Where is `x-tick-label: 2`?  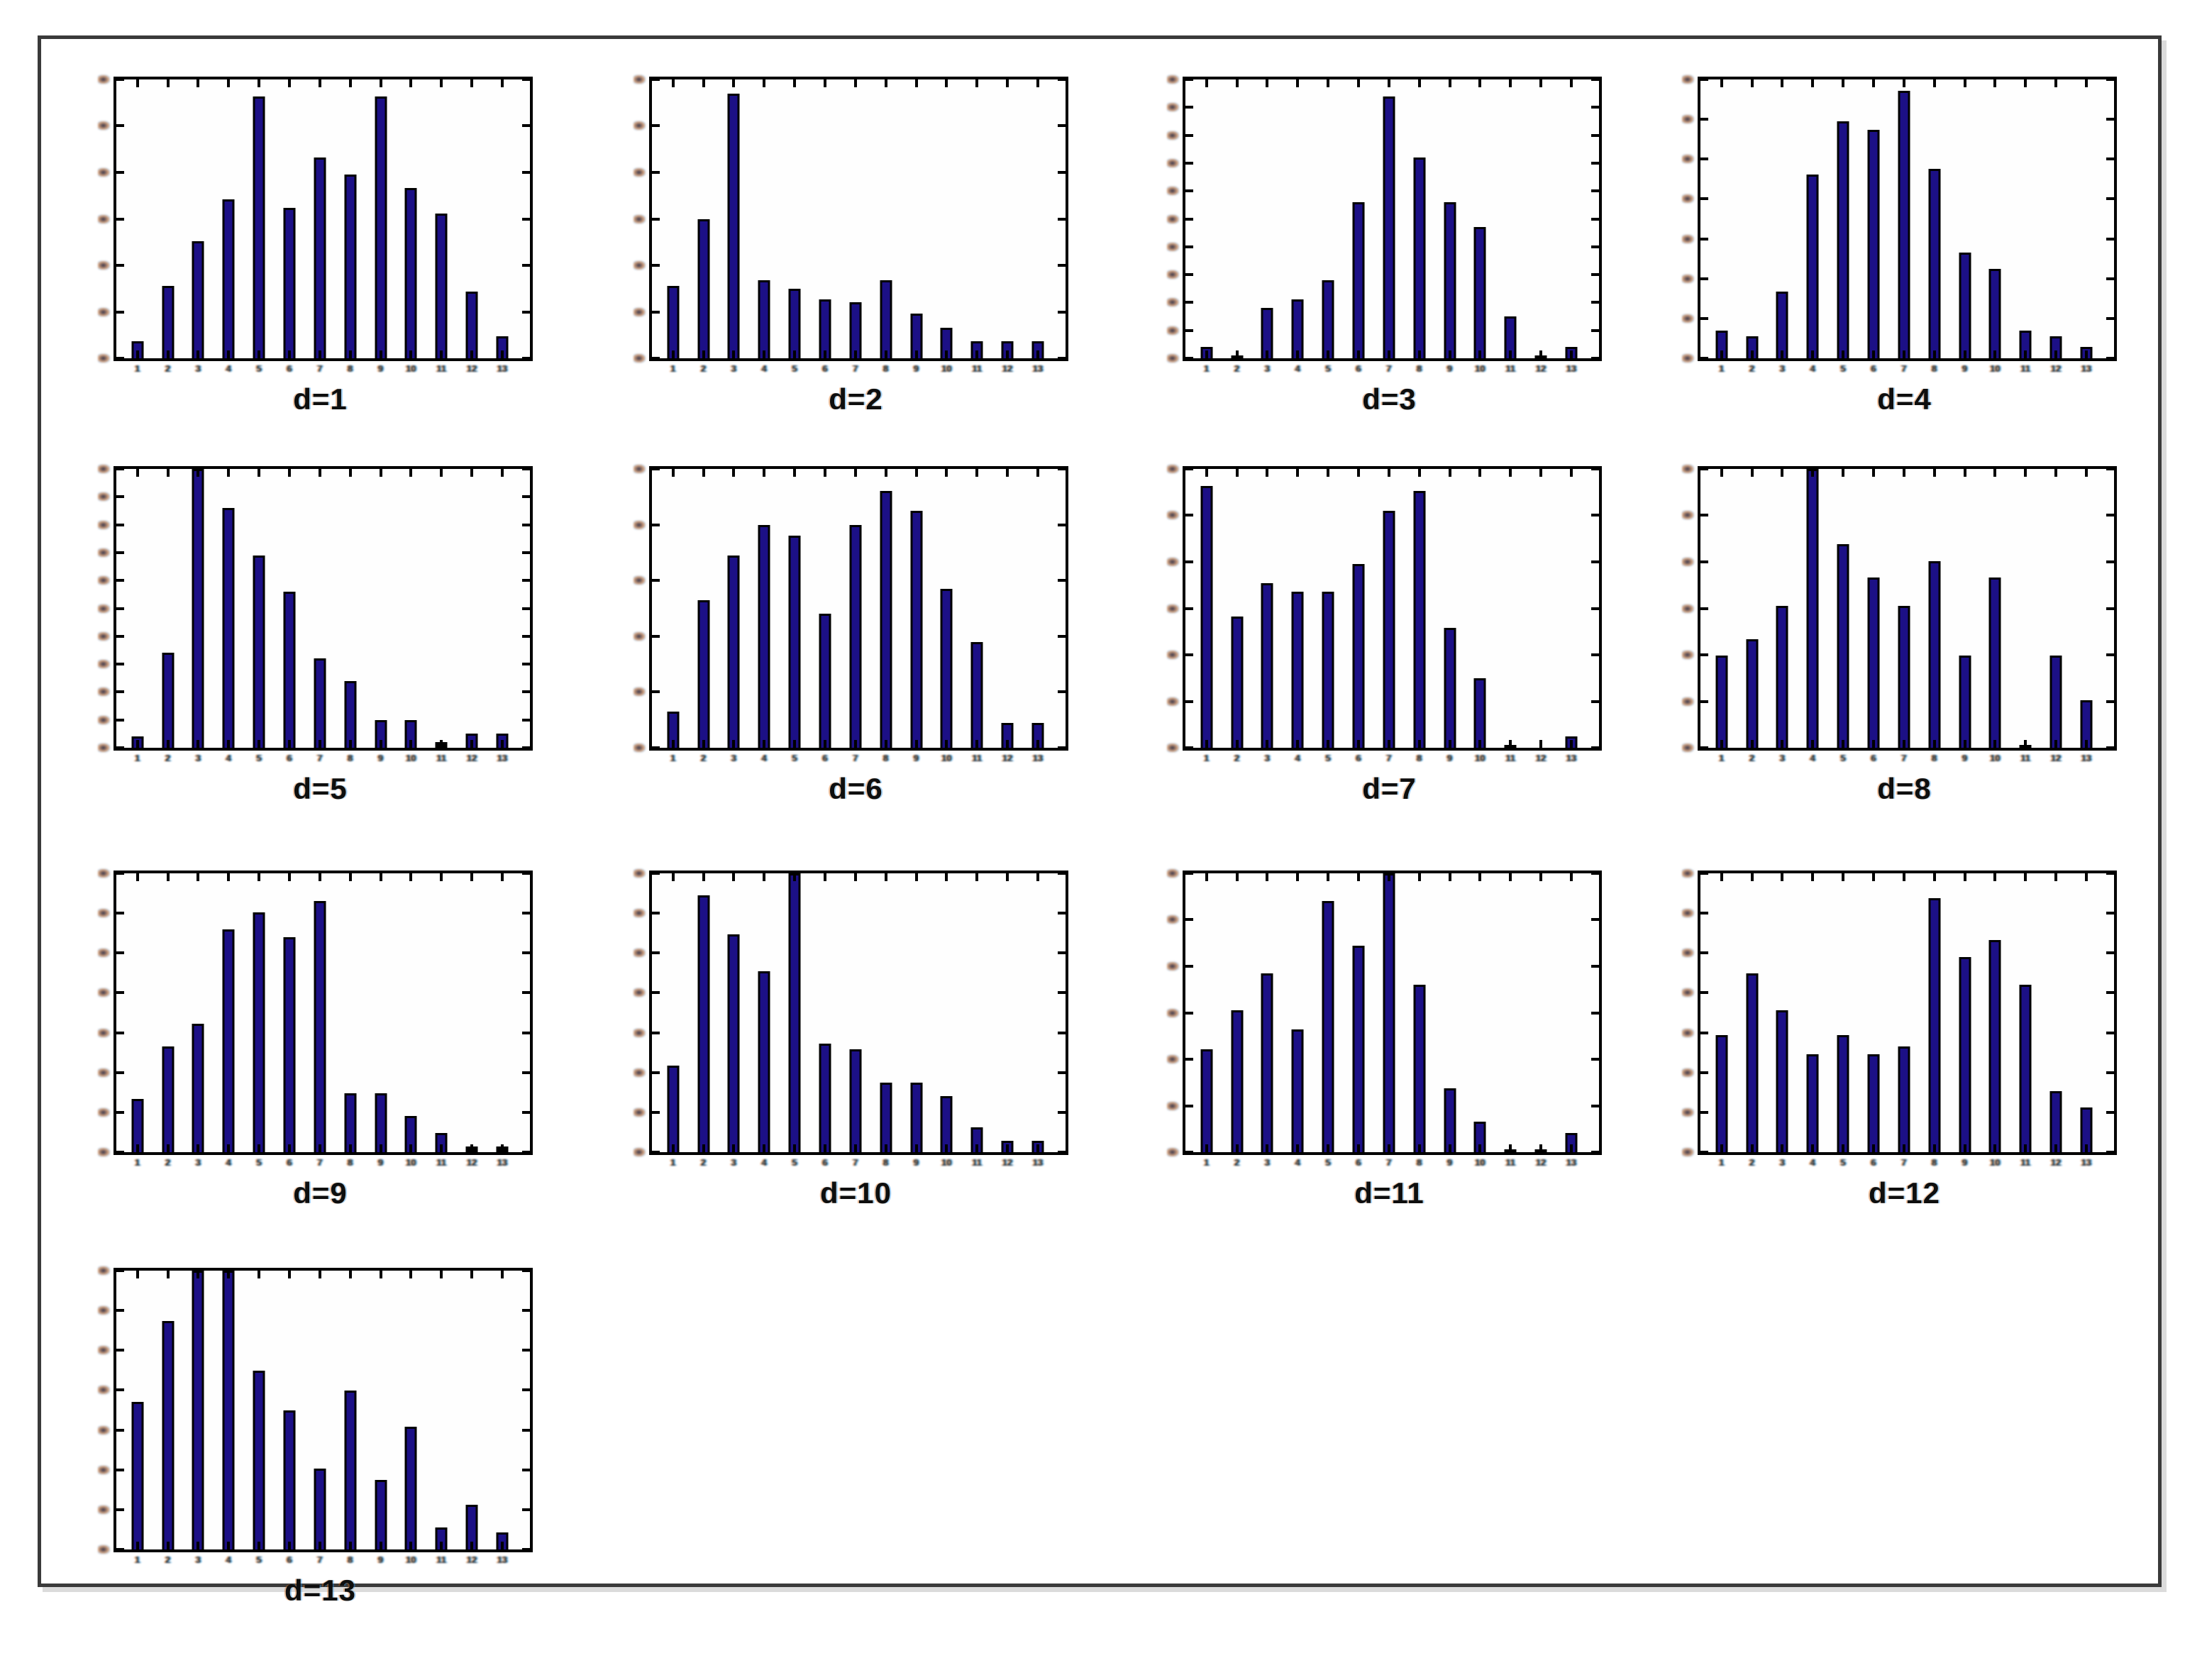 x-tick-label: 2 is located at coordinates (1752, 1162).